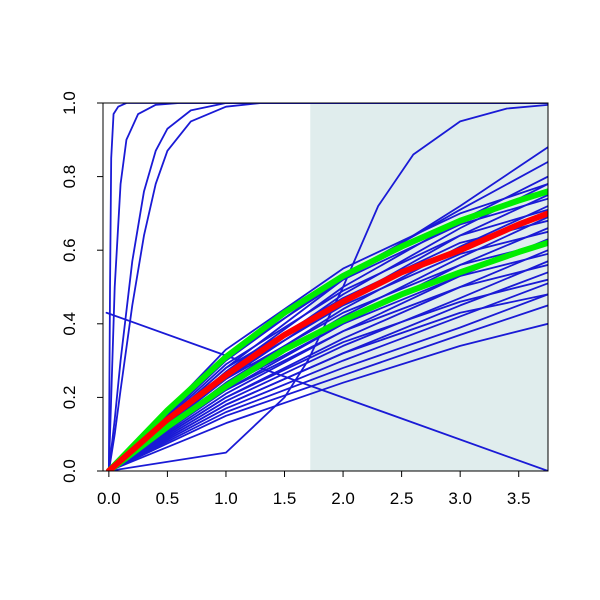  Describe the element at coordinates (69, 471) in the screenshot. I see `y-tick-label: 0.0` at that location.